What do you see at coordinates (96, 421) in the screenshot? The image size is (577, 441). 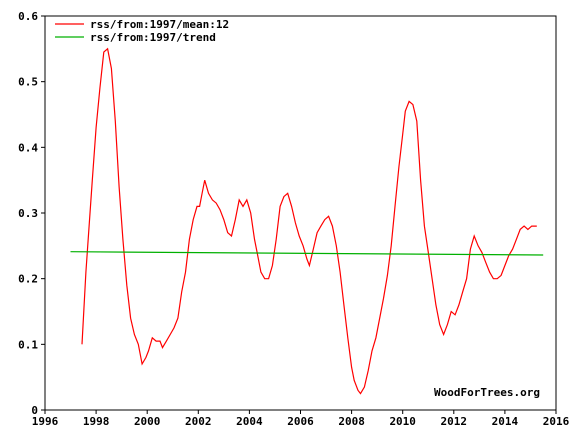 I see `x-tick-label: 1998` at bounding box center [96, 421].